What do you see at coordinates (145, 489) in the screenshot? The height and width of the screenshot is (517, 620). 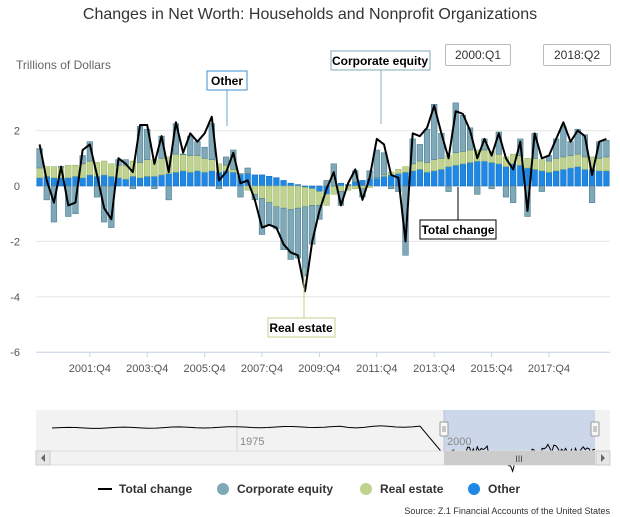 I see `legend-item-total-change: Total change` at bounding box center [145, 489].